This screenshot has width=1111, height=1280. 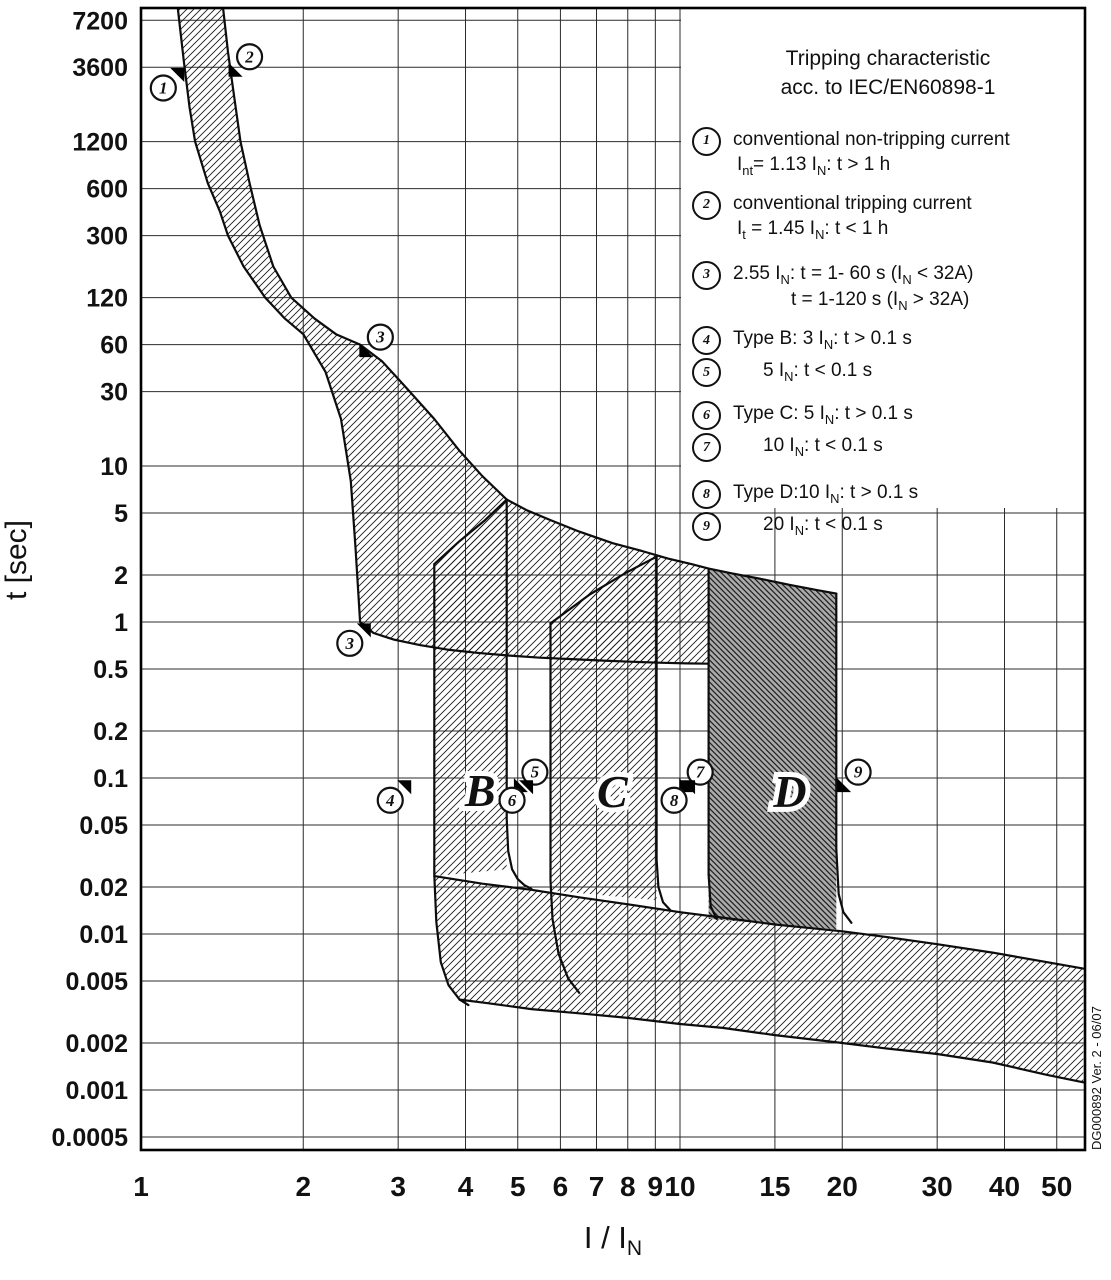 I want to click on marker-4: 4, so click(x=394, y=797).